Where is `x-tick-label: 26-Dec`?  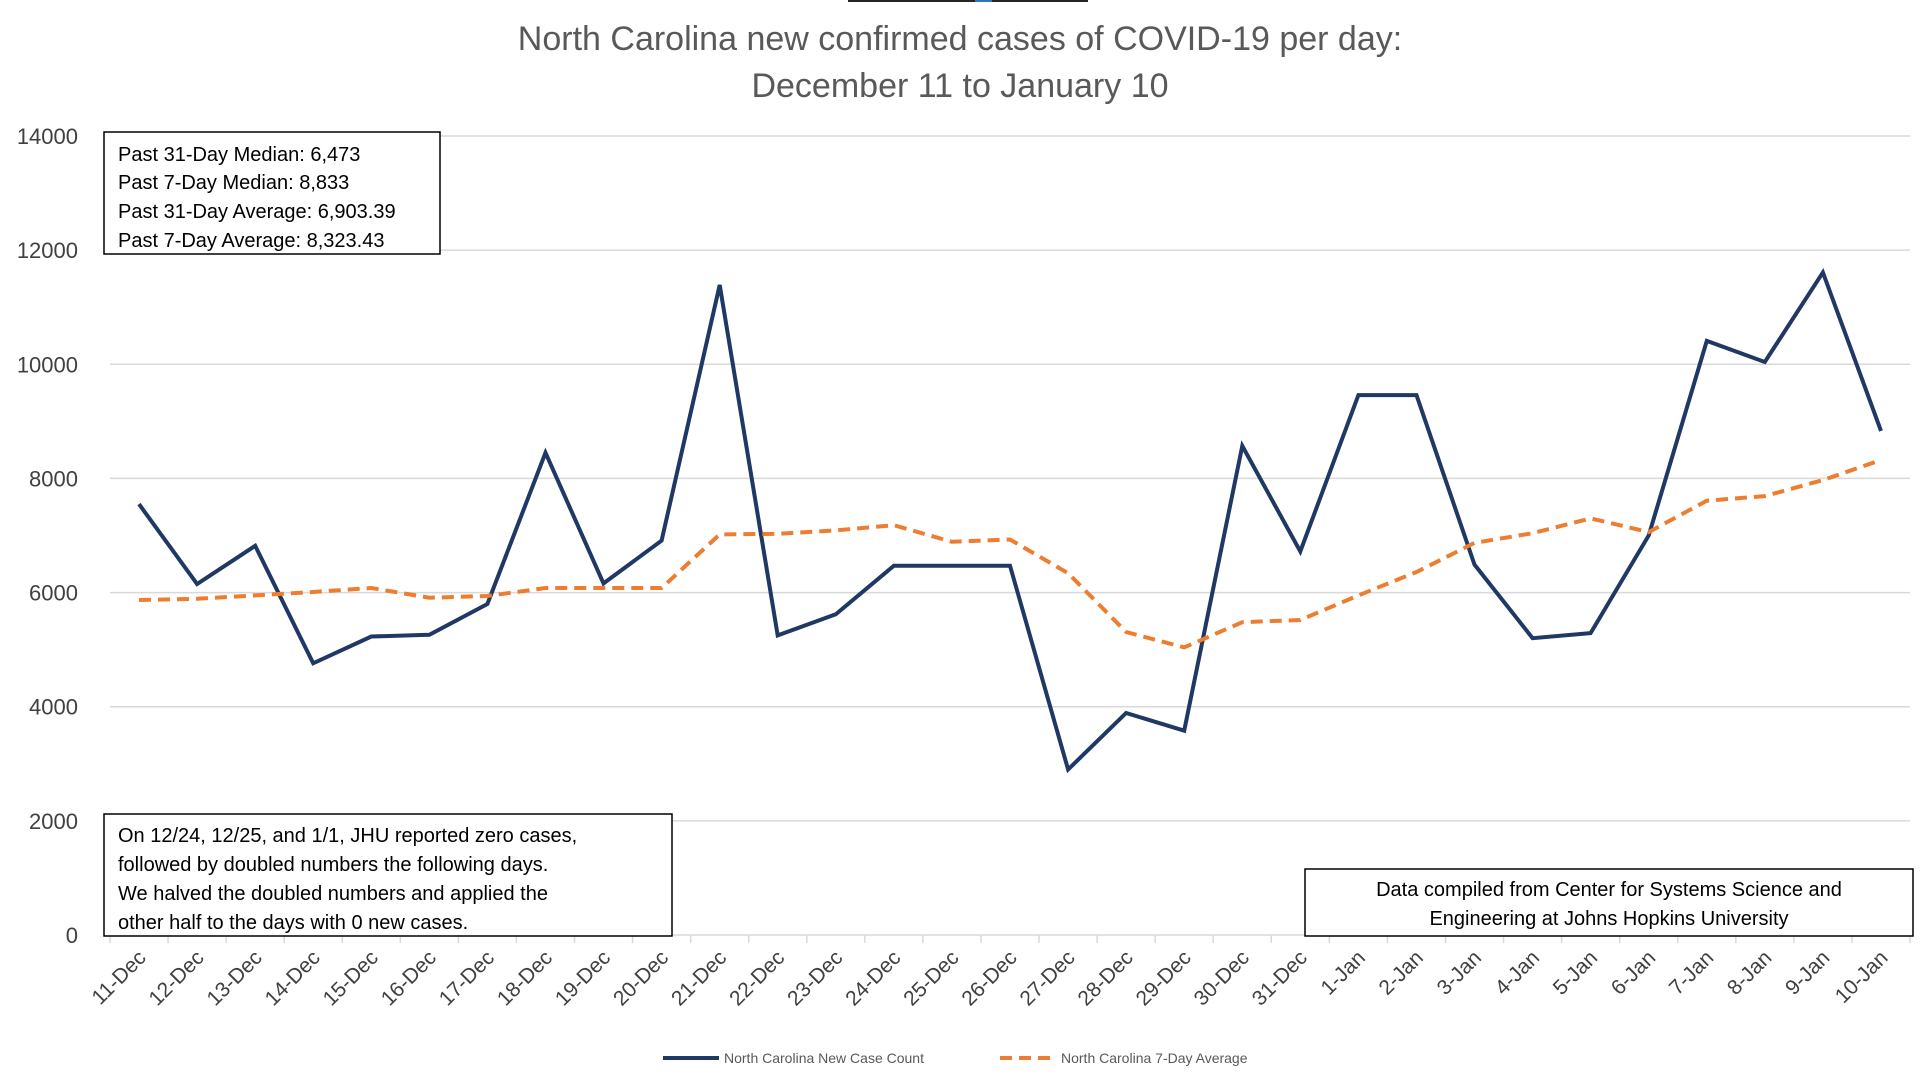 x-tick-label: 26-Dec is located at coordinates (989, 978).